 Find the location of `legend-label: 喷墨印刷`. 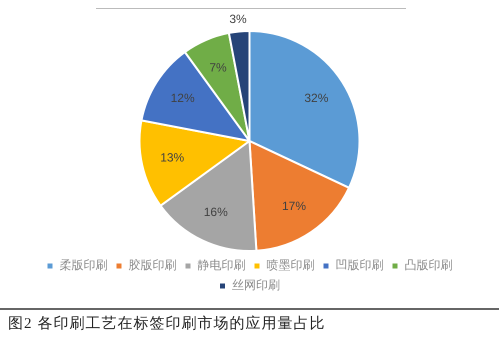

legend-label: 喷墨印刷 is located at coordinates (290, 265).